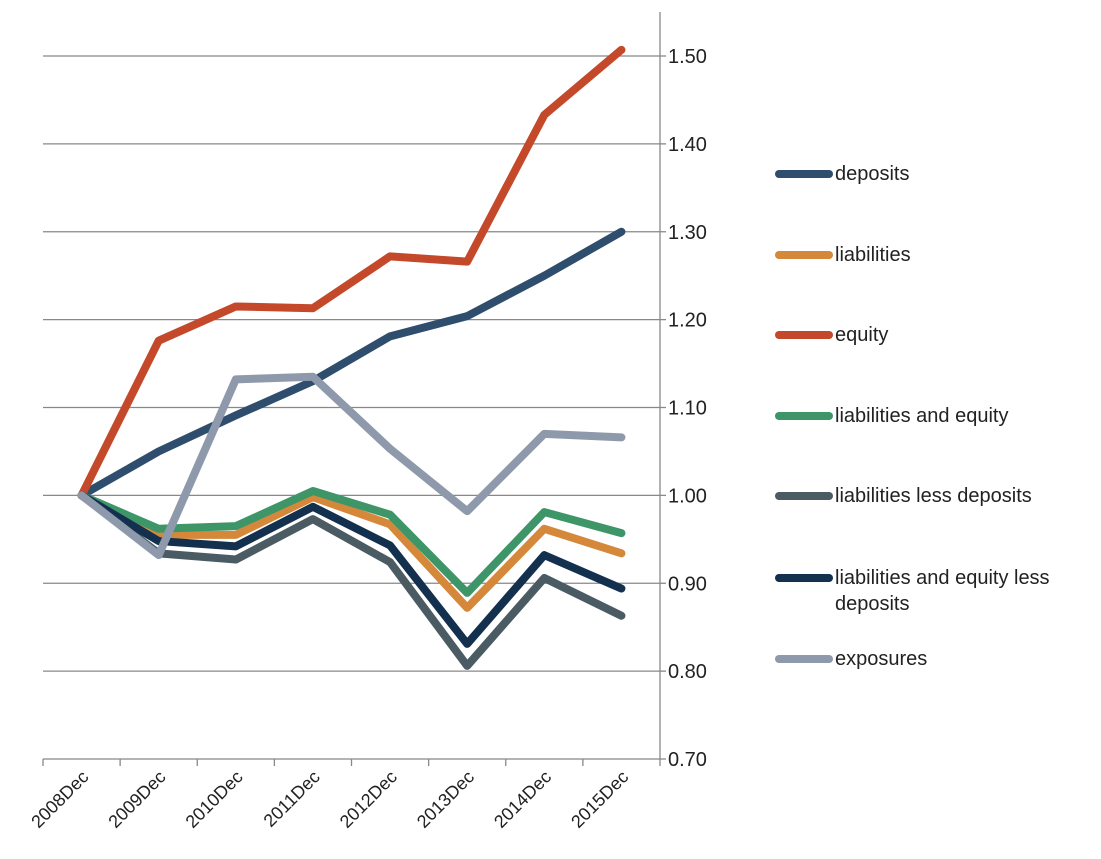  Describe the element at coordinates (687, 145) in the screenshot. I see `y-tick-label: 1.40` at that location.